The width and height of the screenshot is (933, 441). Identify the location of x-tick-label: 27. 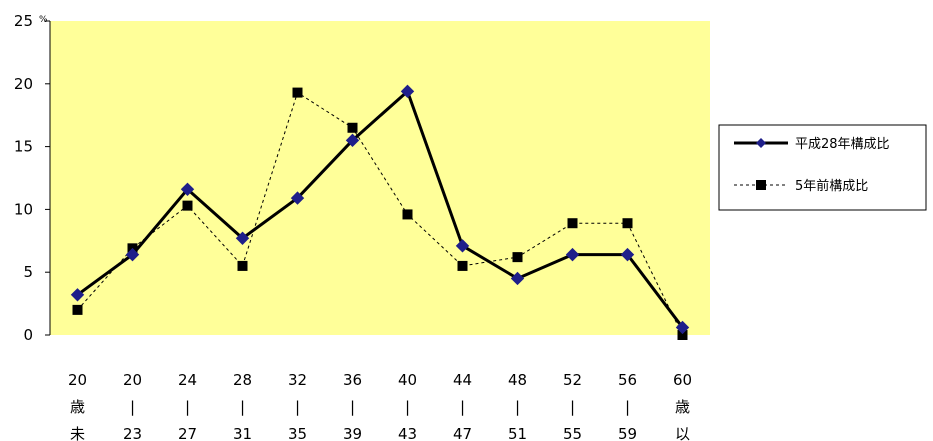
(187, 433).